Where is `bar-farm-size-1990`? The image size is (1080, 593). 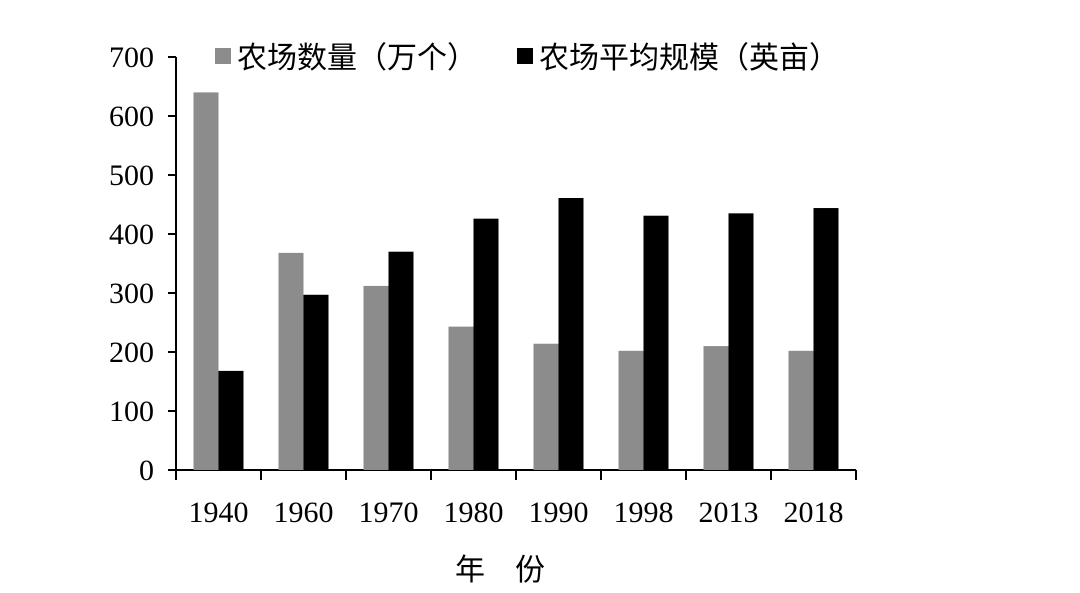
bar-farm-size-1990 is located at coordinates (571, 334).